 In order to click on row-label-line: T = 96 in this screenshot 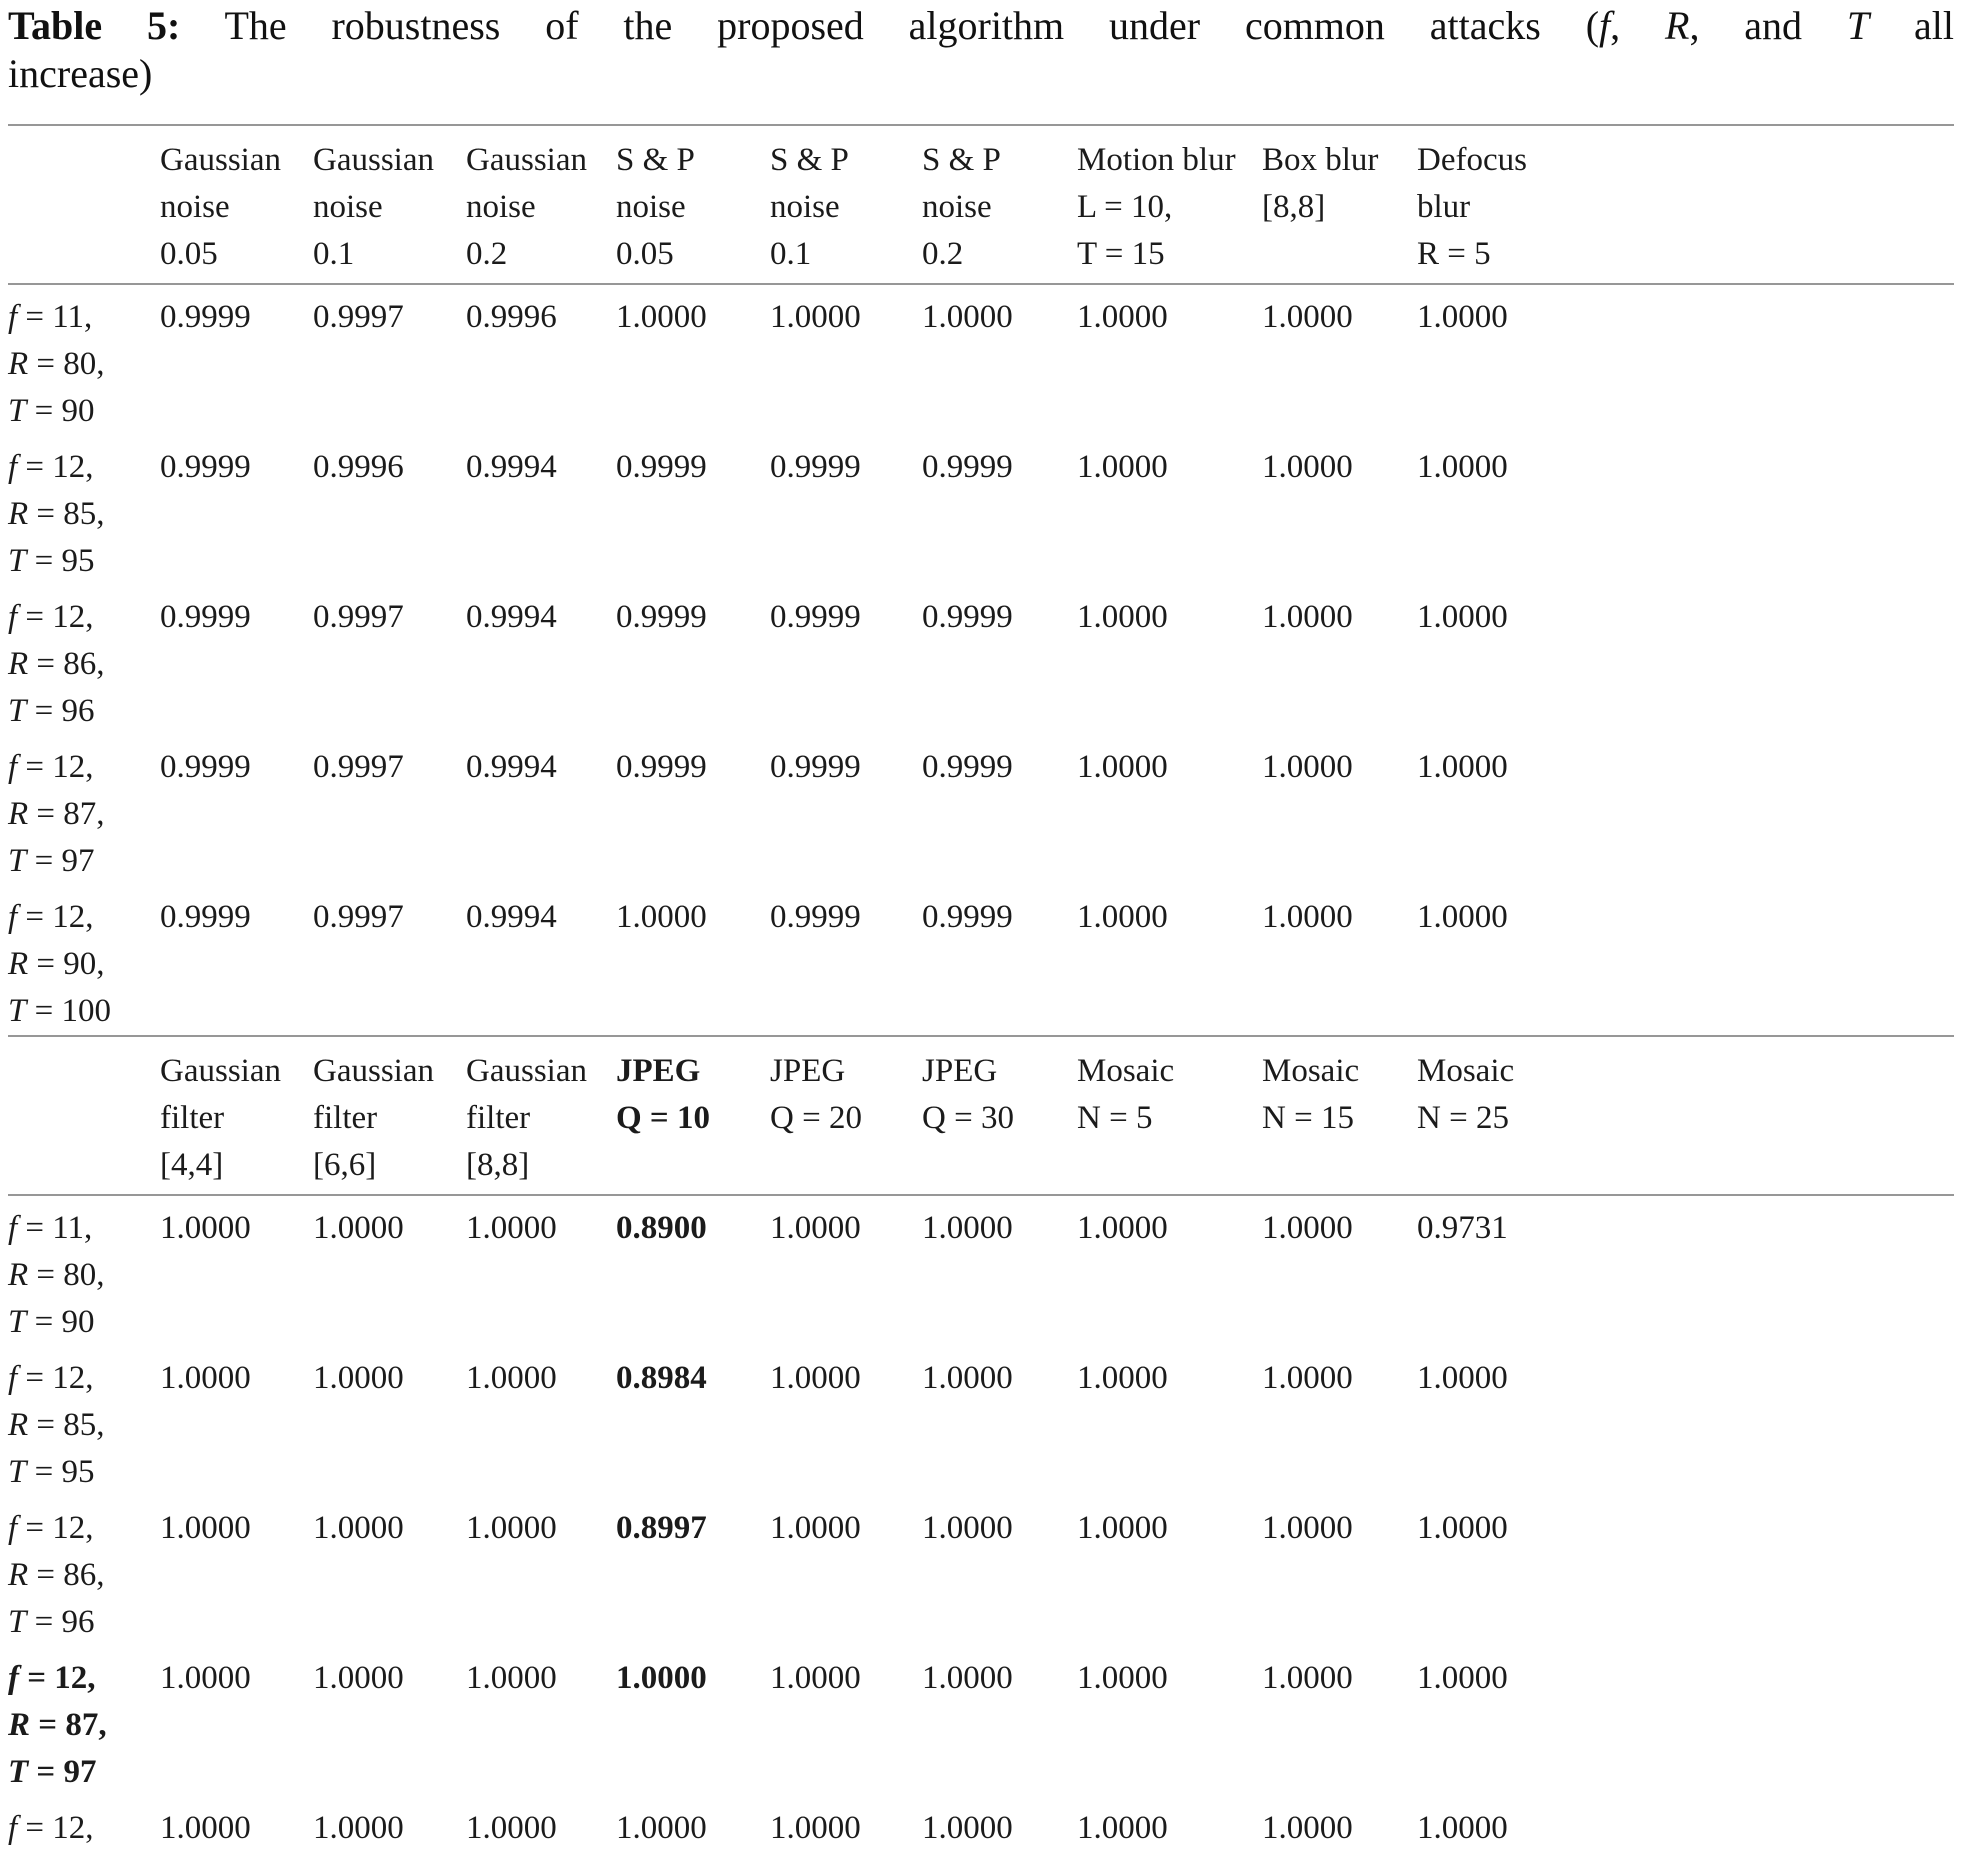, I will do `click(51, 1622)`.